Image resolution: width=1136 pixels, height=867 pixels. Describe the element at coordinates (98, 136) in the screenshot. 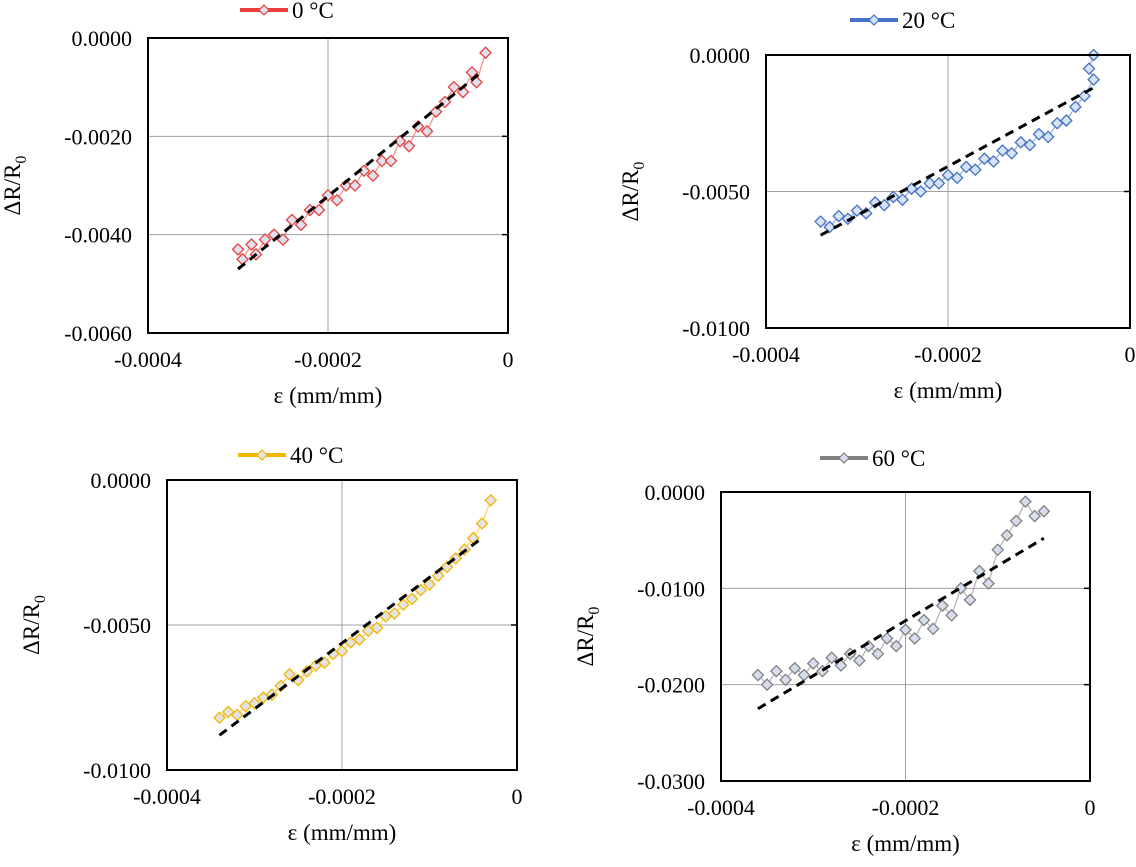

I see `y-tick-label: -0.0020` at that location.